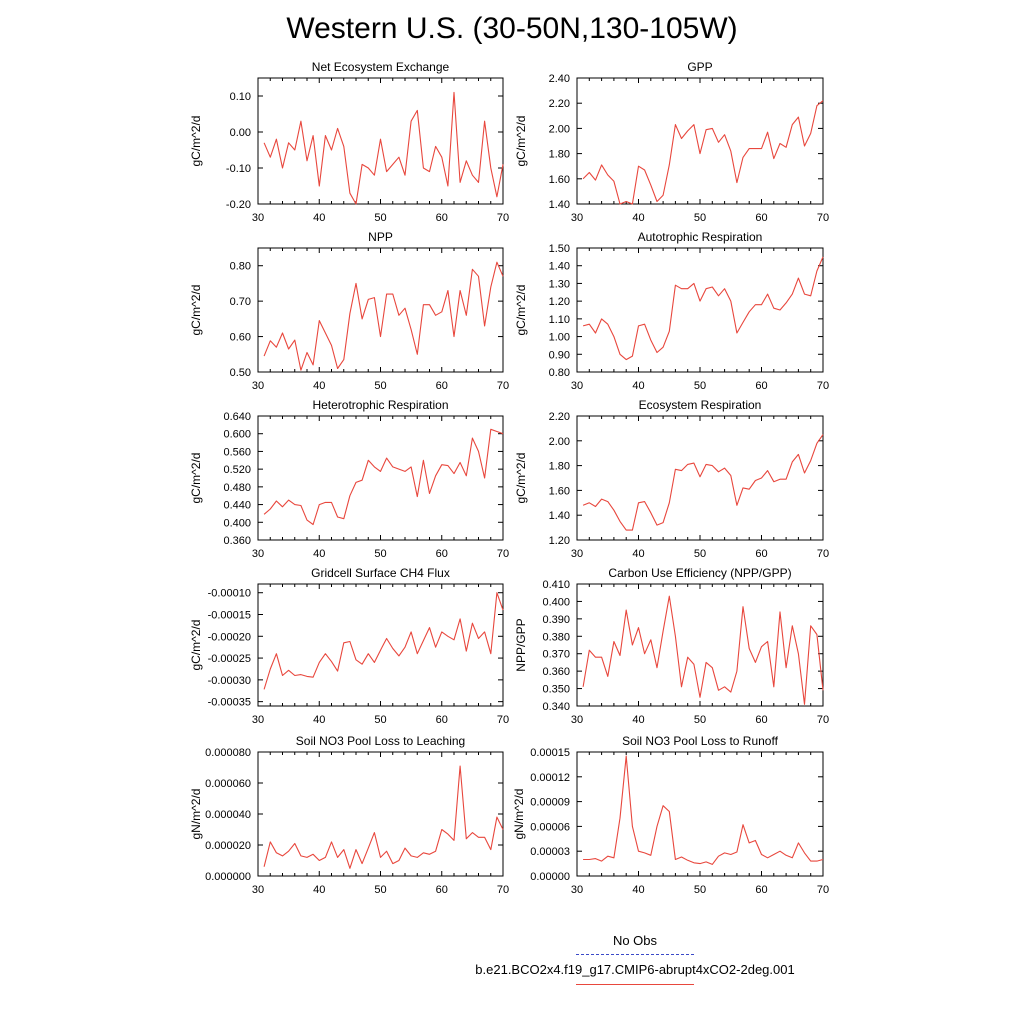 The width and height of the screenshot is (1024, 1024). I want to click on legend-obs-label: No Obs, so click(635, 940).